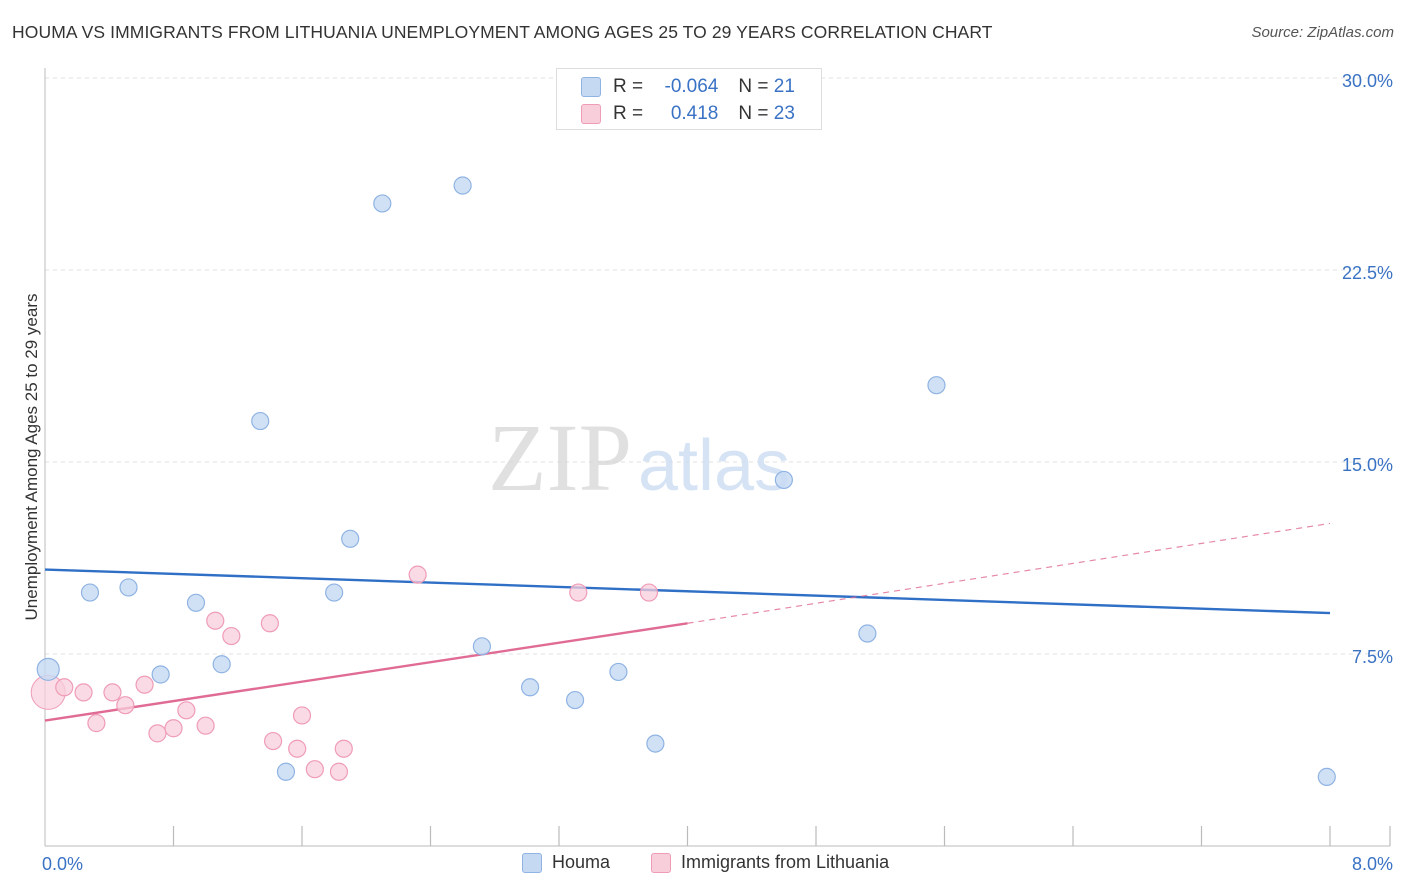  Describe the element at coordinates (1367, 273) in the screenshot. I see `y-tick-label: 22.5%` at that location.